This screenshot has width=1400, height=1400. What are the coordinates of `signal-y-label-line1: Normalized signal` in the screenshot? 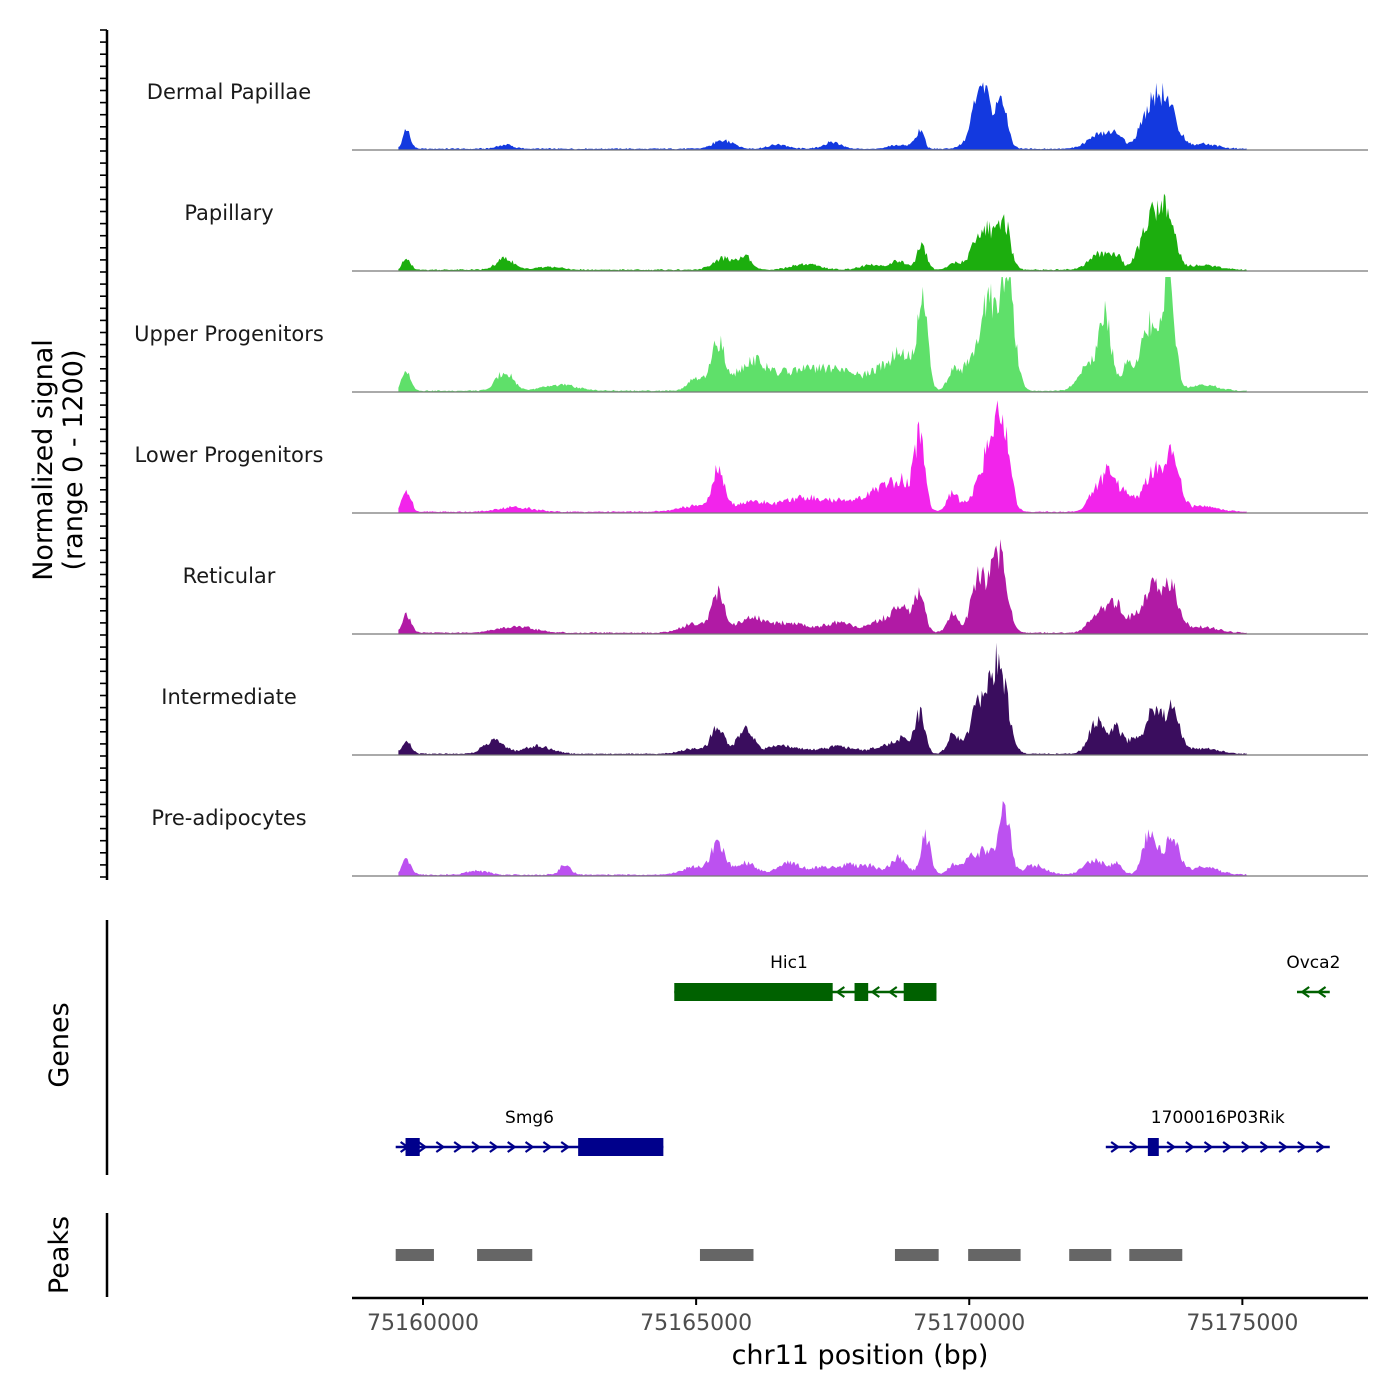 It's located at (43, 460).